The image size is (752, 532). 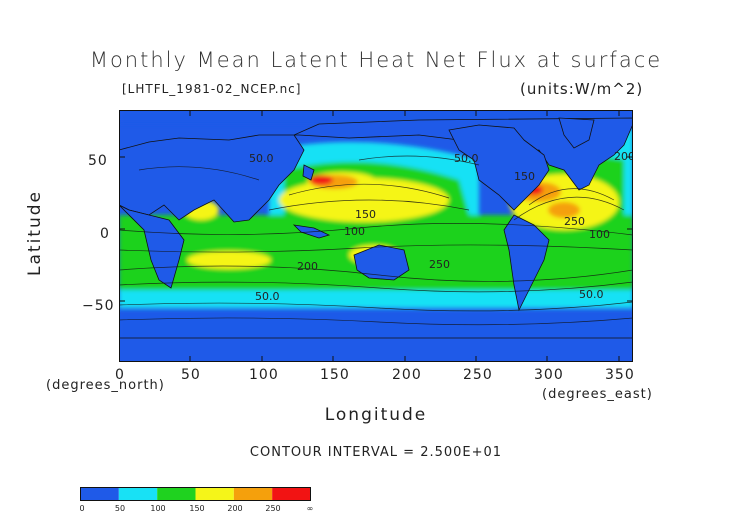 What do you see at coordinates (311, 231) in the screenshot?
I see `land-indonesia` at bounding box center [311, 231].